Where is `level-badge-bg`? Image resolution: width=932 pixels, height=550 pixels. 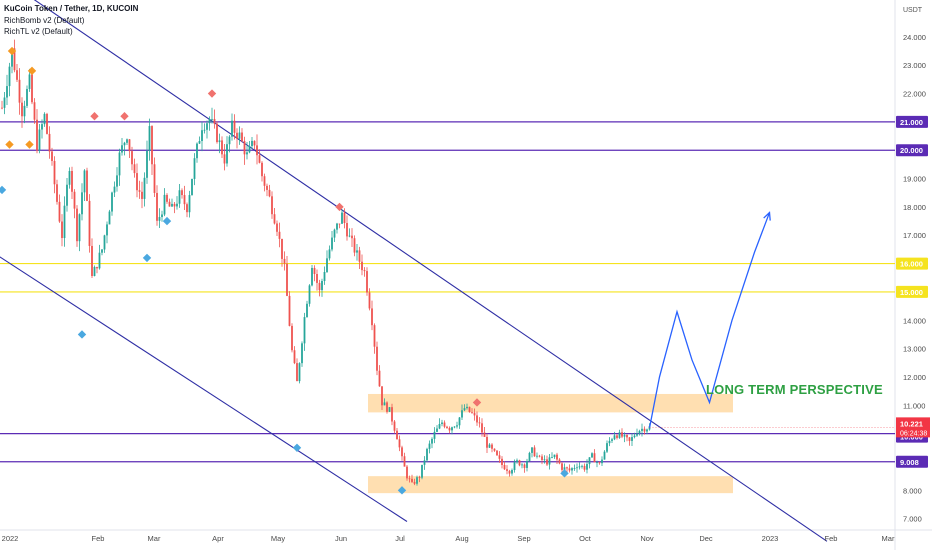 level-badge-bg is located at coordinates (912, 150).